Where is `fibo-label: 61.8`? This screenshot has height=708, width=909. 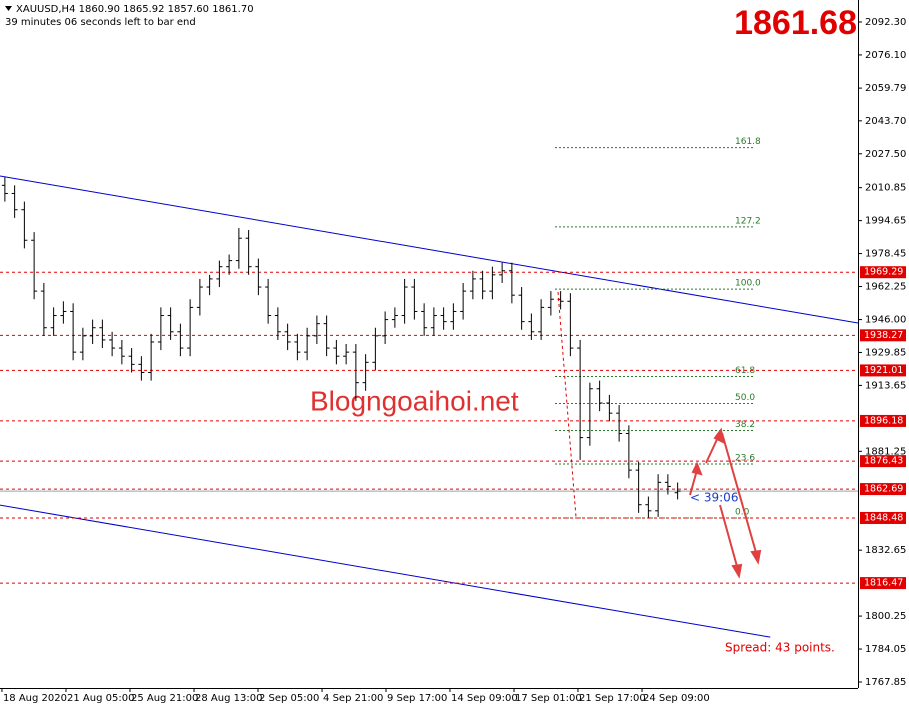
fibo-label: 61.8 is located at coordinates (745, 371).